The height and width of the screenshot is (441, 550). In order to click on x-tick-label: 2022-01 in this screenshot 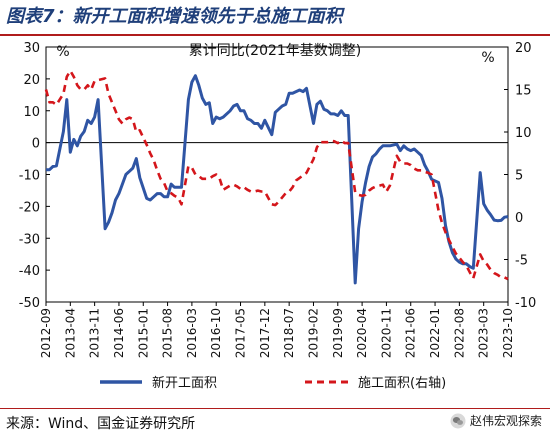, I will do `click(435, 333)`.